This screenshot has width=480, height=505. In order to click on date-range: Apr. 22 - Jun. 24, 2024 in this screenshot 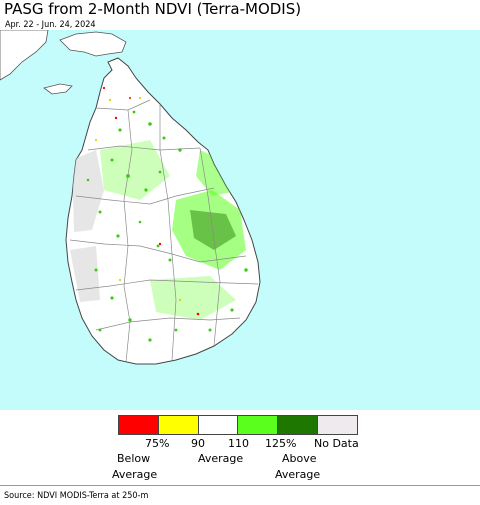, I will do `click(50, 25)`.